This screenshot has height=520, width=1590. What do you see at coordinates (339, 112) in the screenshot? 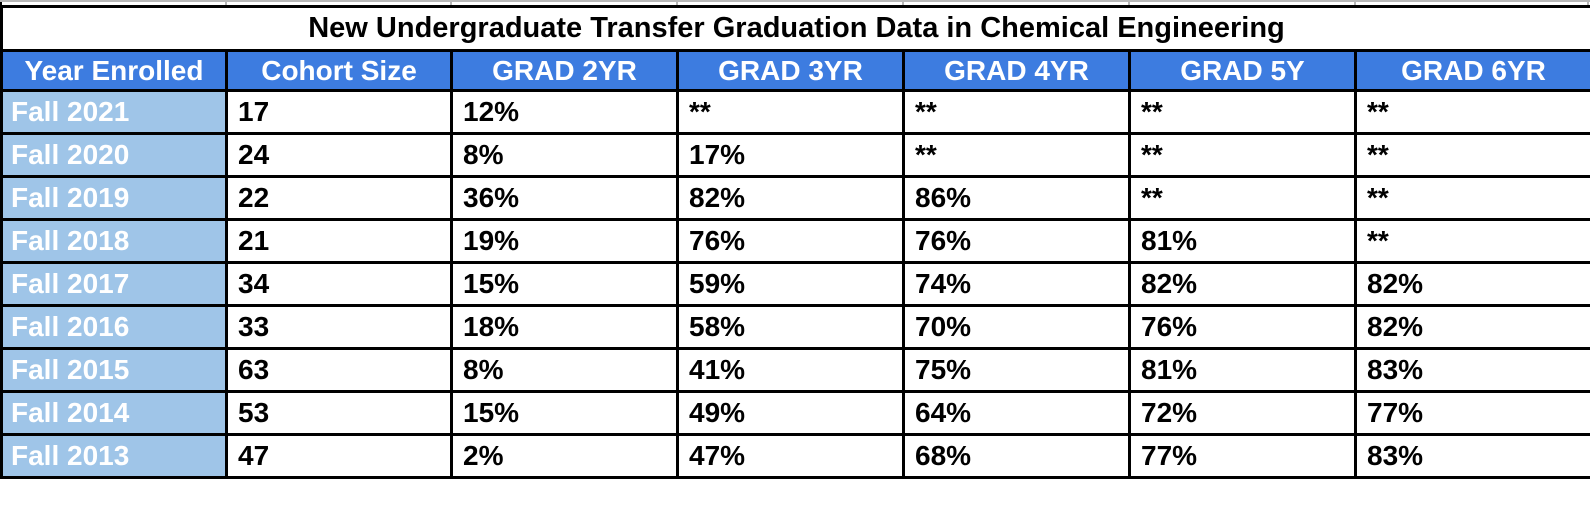
I see `value-cell: 17` at bounding box center [339, 112].